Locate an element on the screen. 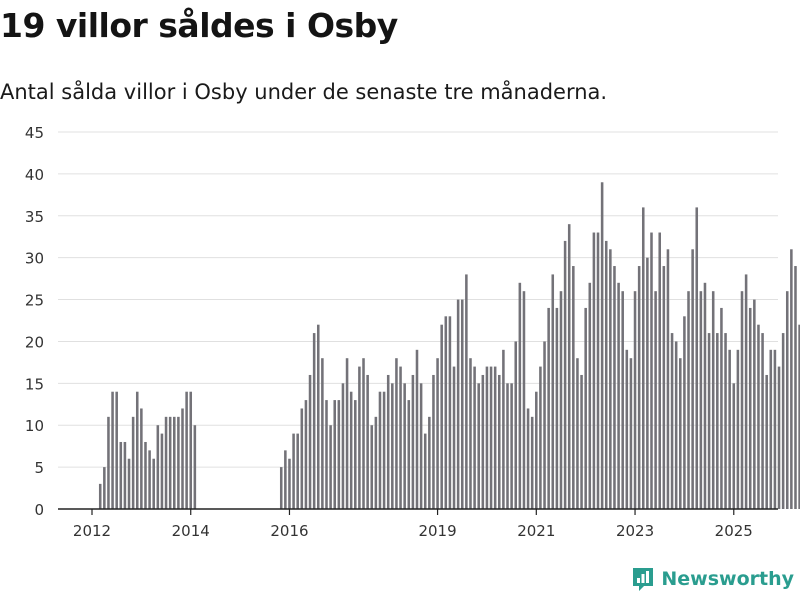  x-tick-label: 2025 is located at coordinates (734, 531).